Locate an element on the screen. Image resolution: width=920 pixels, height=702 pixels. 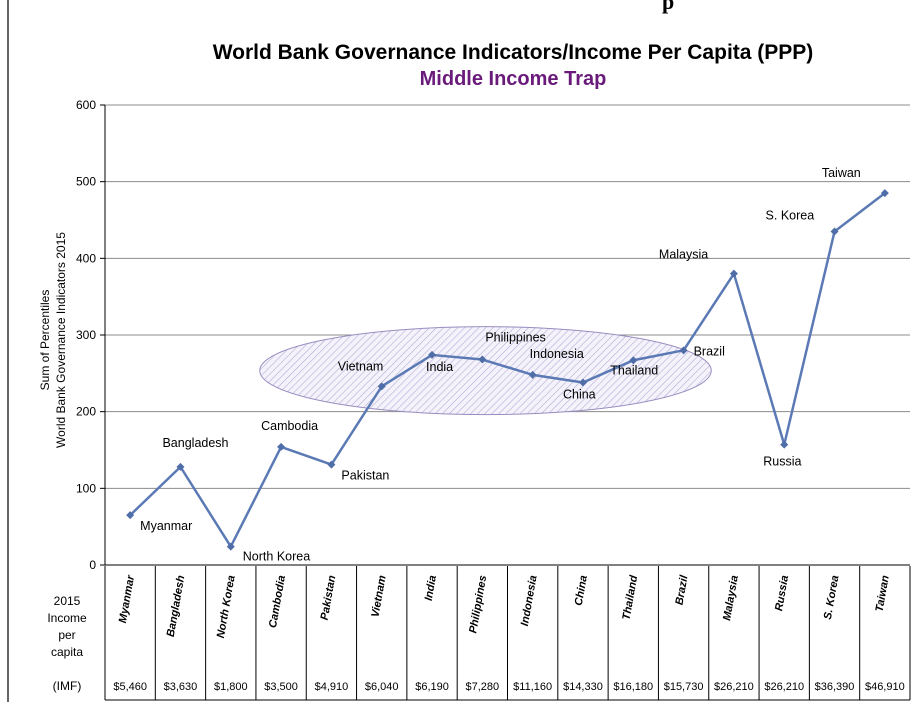
category-label-india: India is located at coordinates (431, 587).